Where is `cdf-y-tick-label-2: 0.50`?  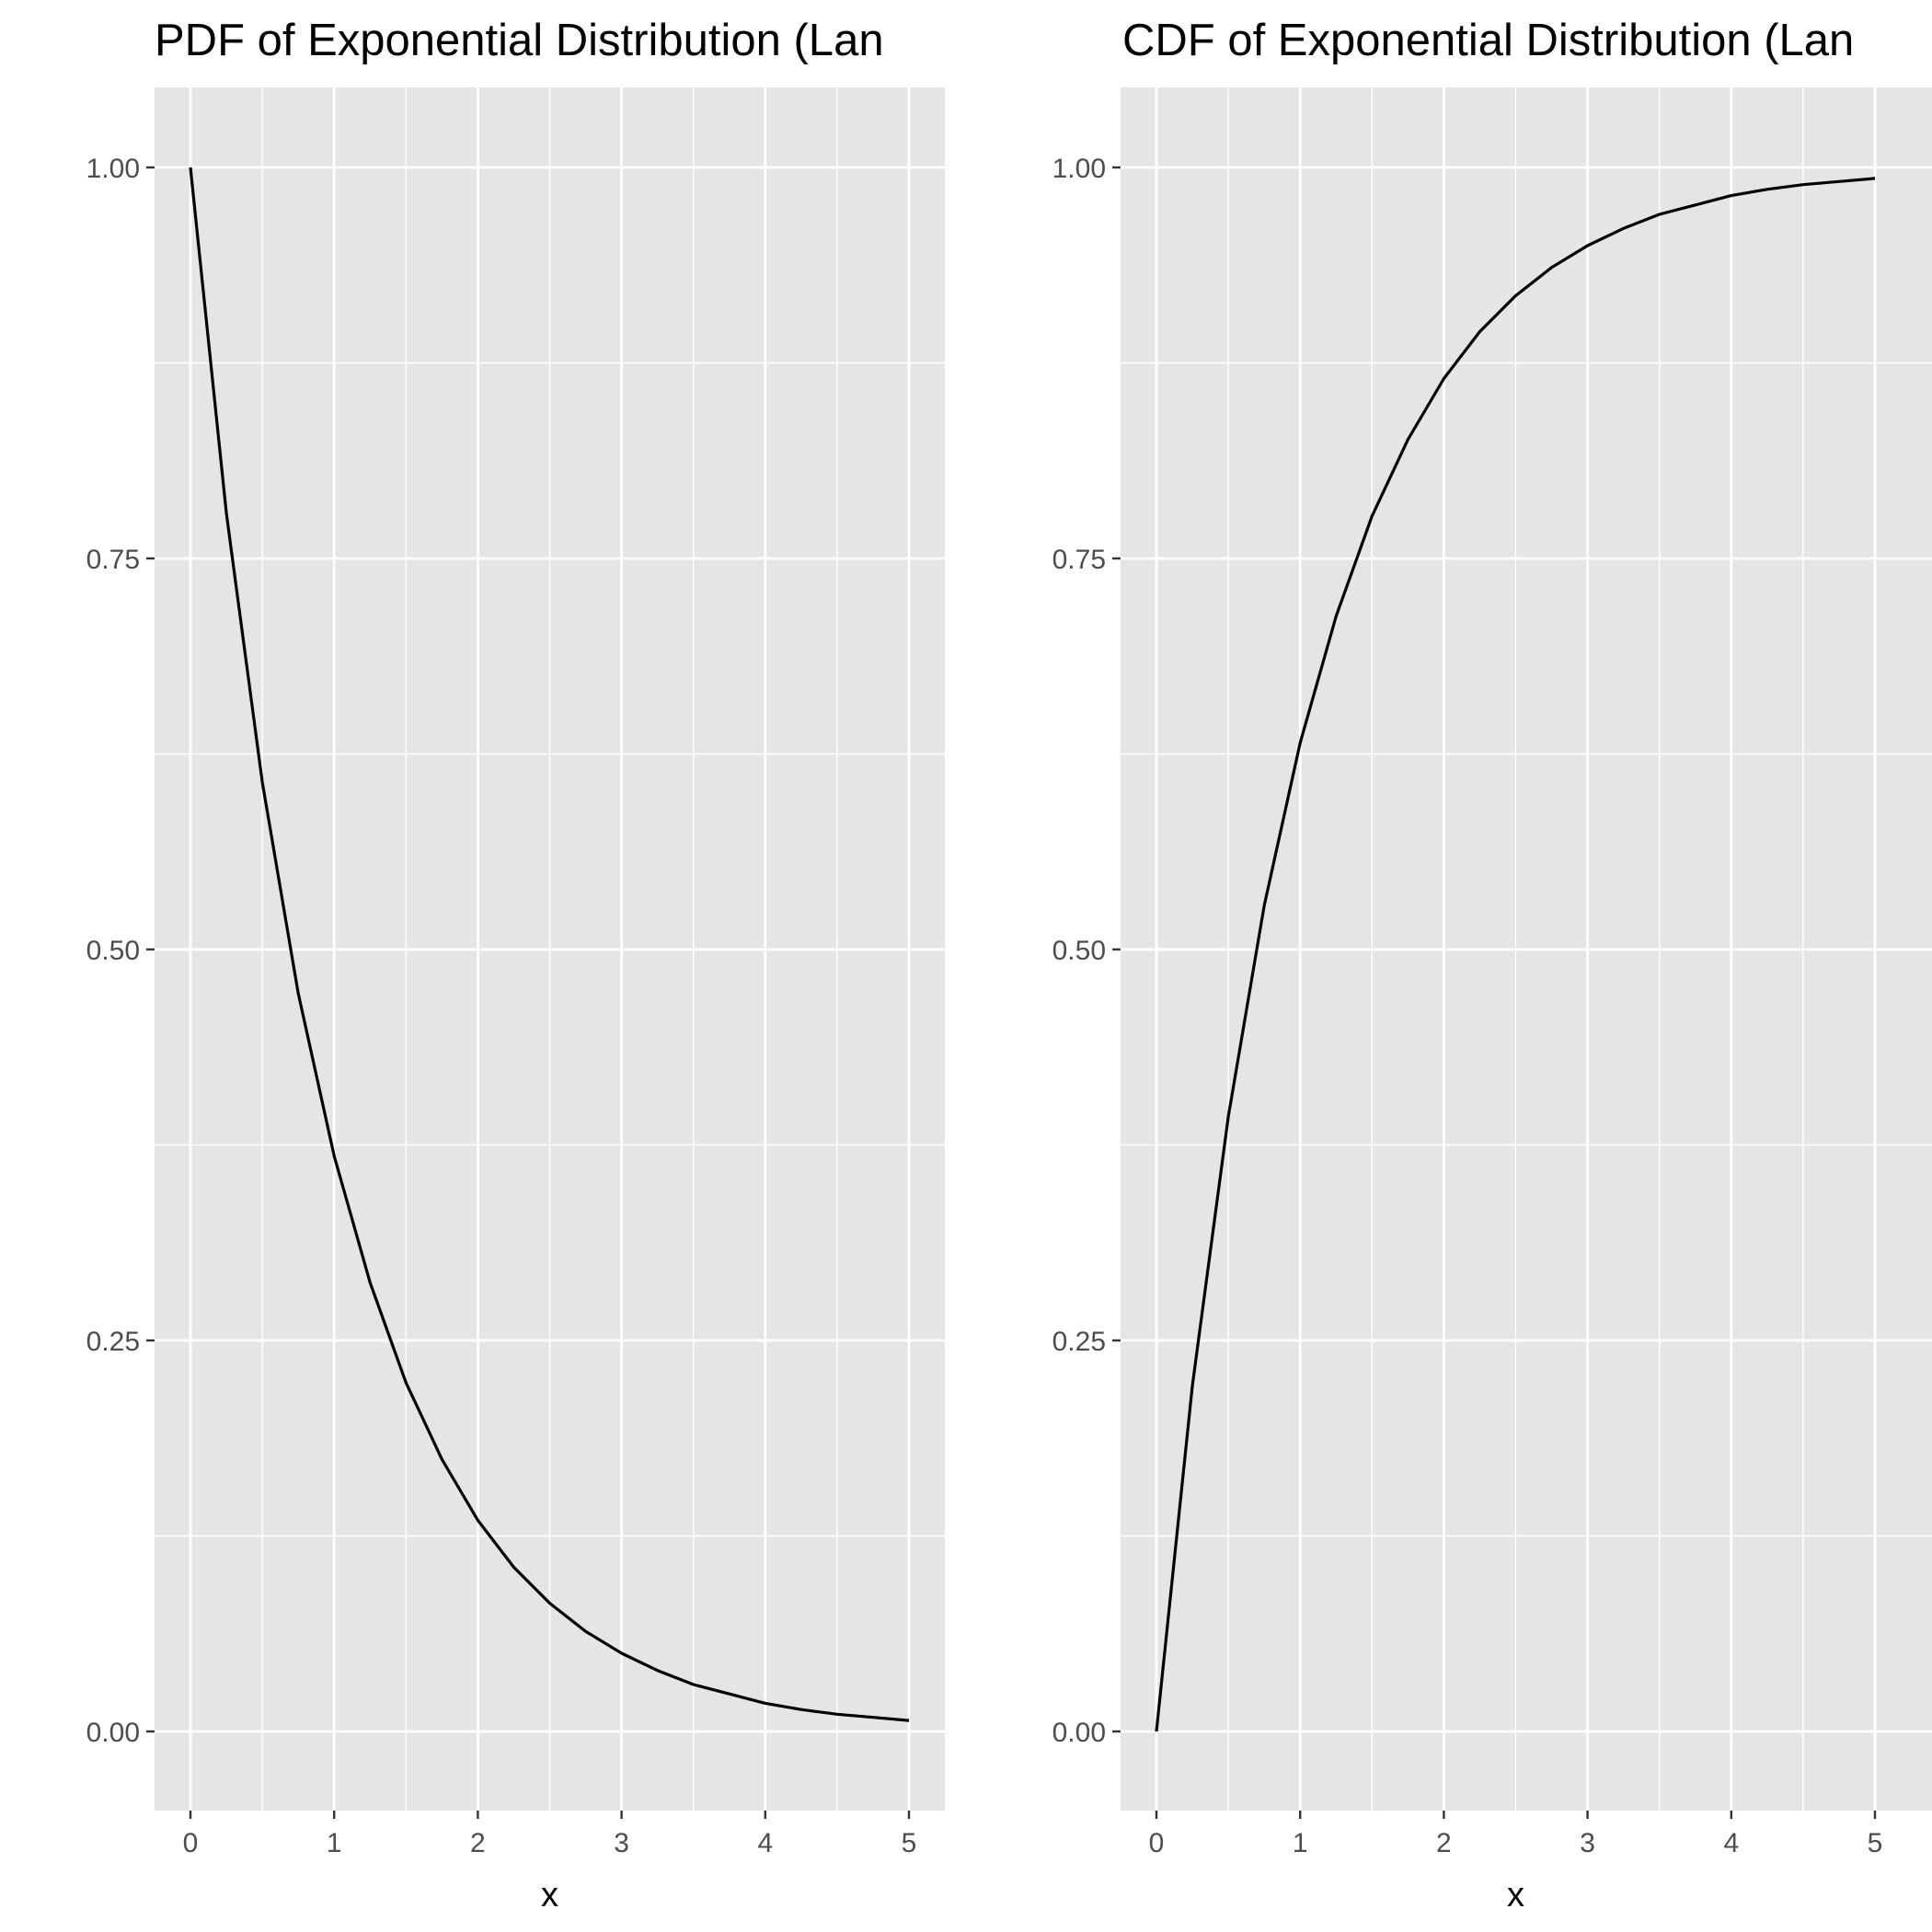
cdf-y-tick-label-2: 0.50 is located at coordinates (1079, 951).